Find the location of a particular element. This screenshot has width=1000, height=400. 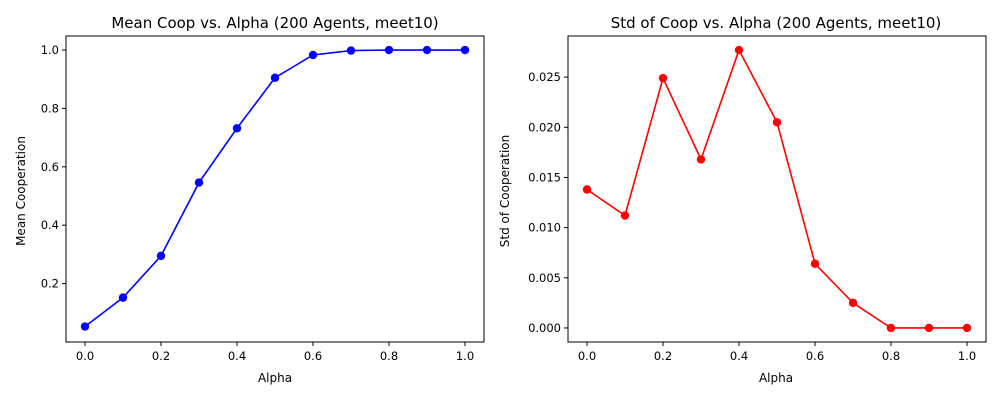

y-axis-label: Std of Cooperation is located at coordinates (505, 191).